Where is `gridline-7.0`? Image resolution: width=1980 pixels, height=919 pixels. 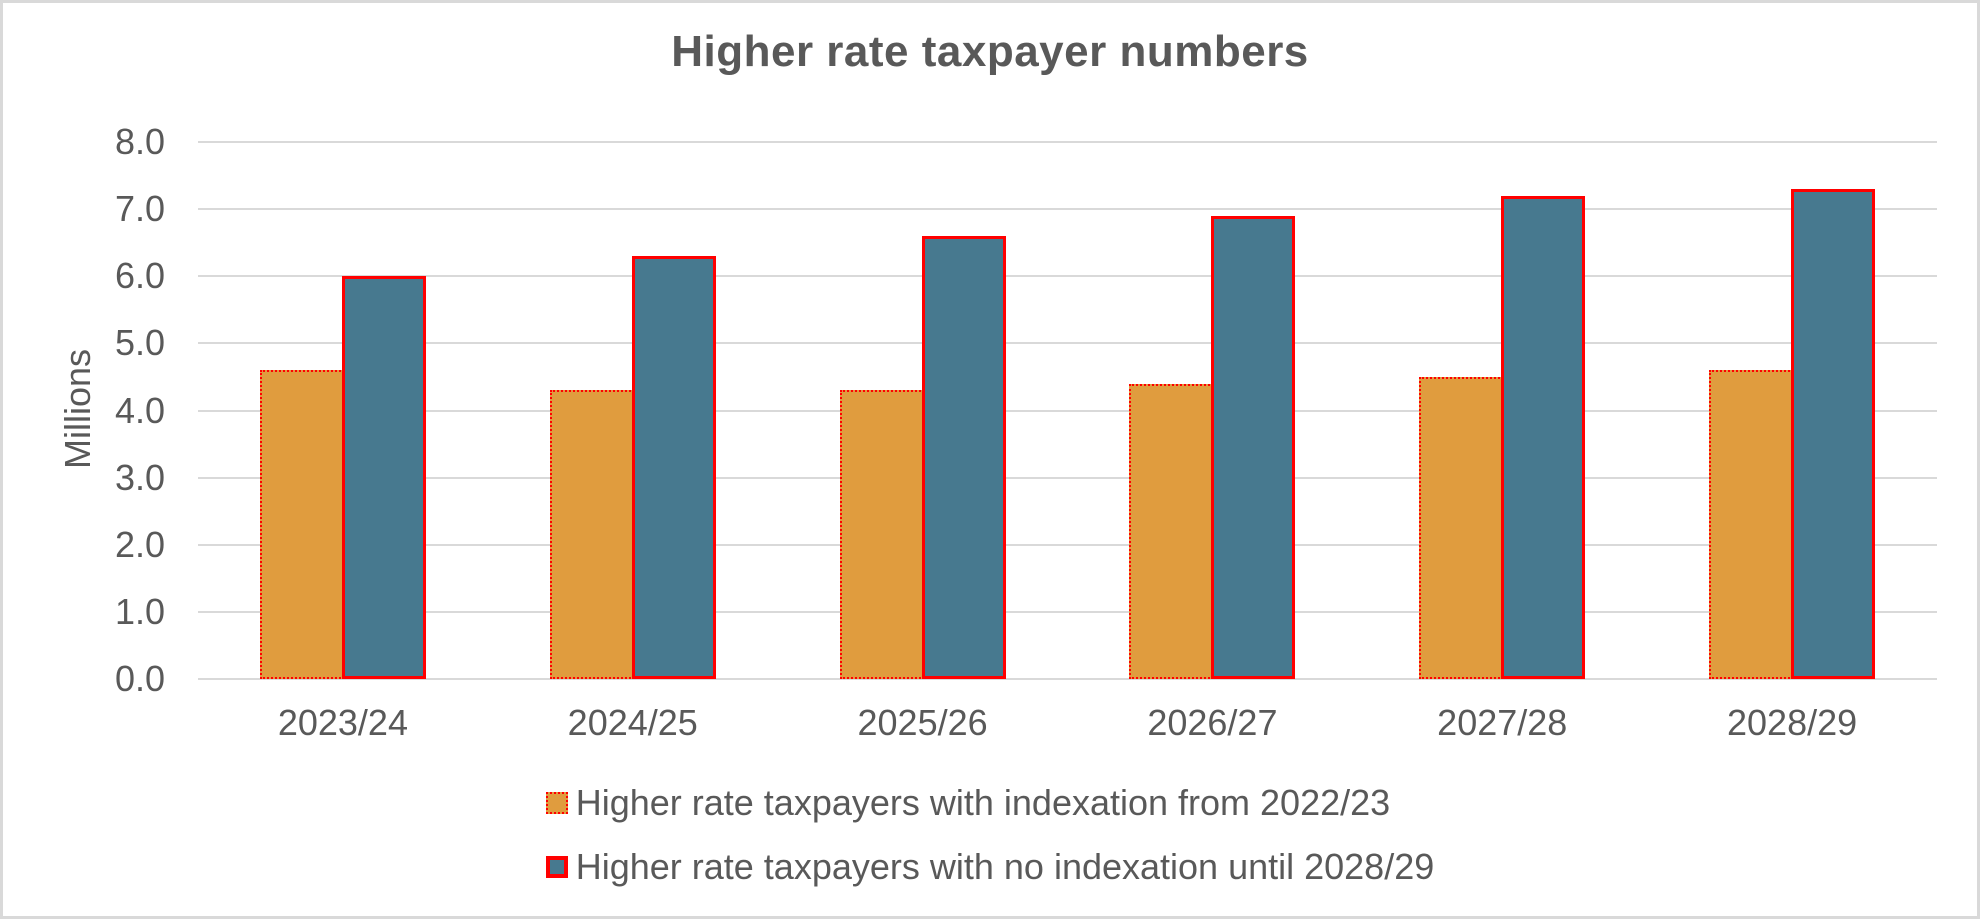 gridline-7.0 is located at coordinates (1067, 209).